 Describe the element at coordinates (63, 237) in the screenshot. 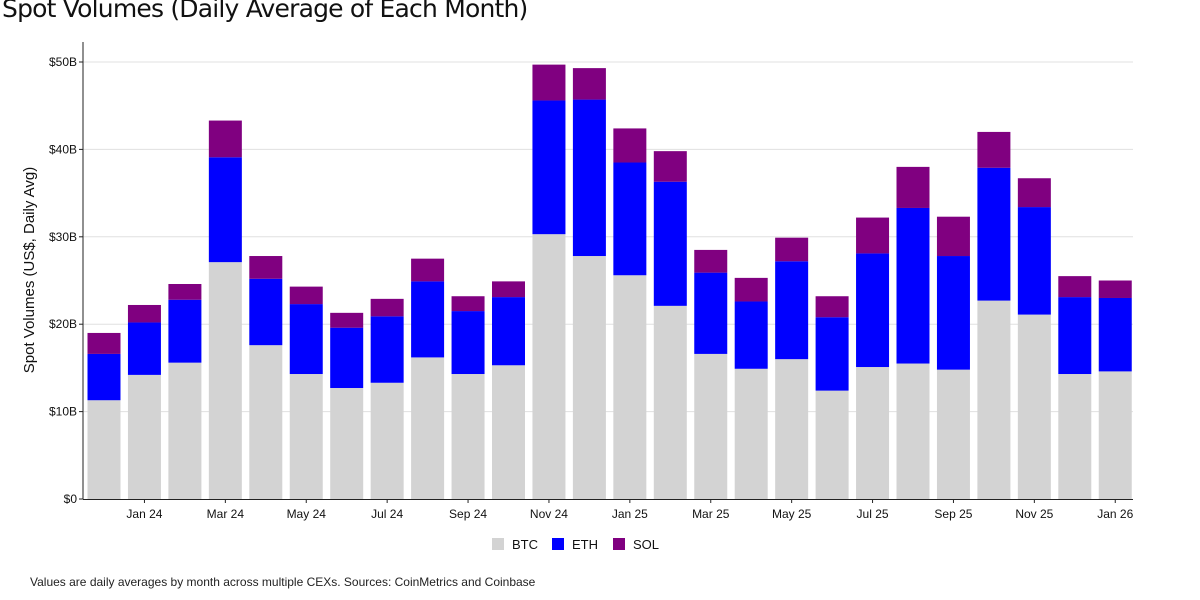

I see `y-tick-label: $30B` at that location.